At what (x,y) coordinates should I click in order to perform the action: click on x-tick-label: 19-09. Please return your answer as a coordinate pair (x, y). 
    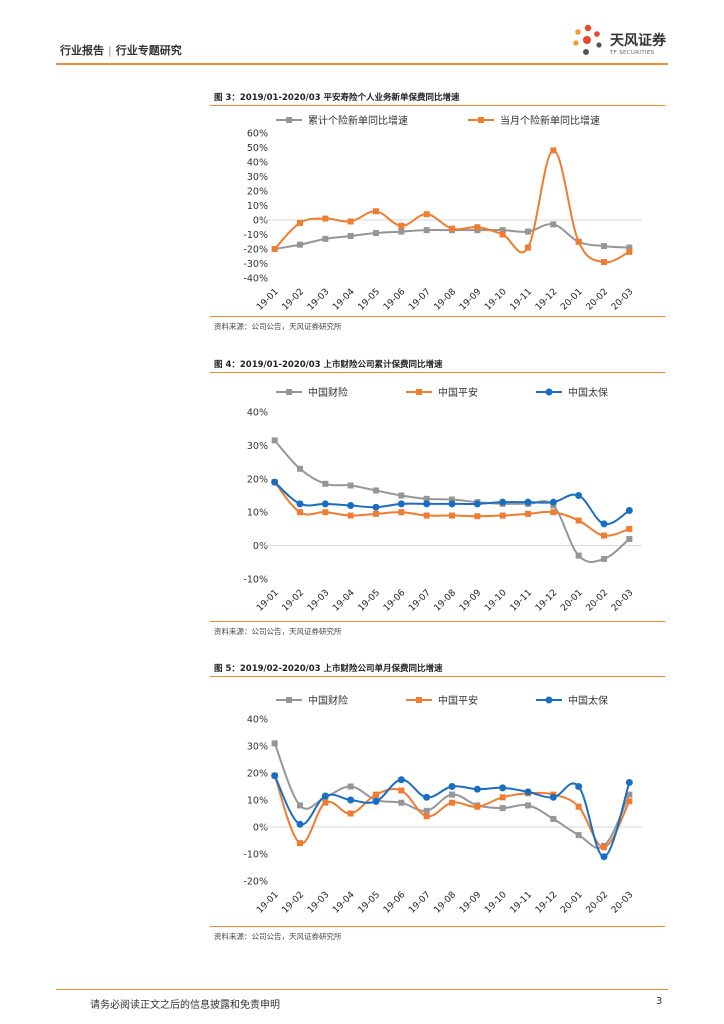
    Looking at the image, I should click on (471, 903).